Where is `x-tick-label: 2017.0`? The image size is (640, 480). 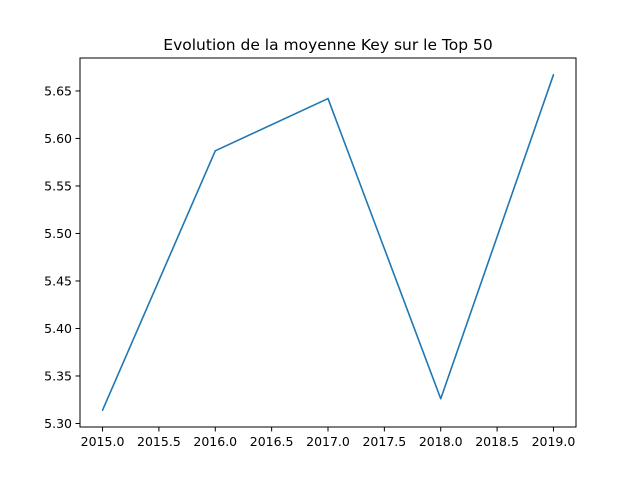 x-tick-label: 2017.0 is located at coordinates (328, 441).